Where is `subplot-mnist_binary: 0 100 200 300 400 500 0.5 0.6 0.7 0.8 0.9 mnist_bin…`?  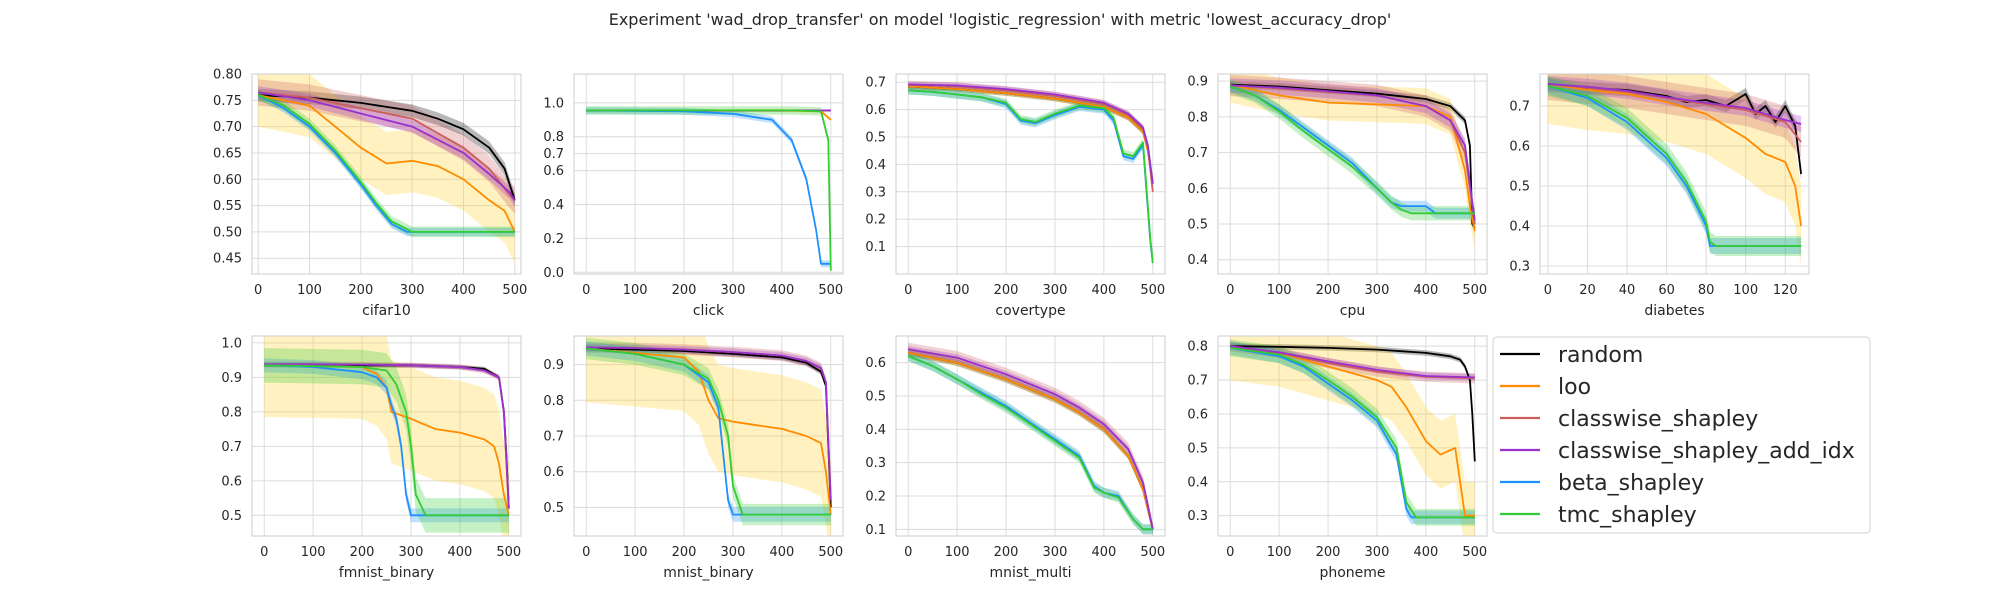 subplot-mnist_binary: 0 100 200 300 400 500 0.5 0.6 0.7 0.8 0.9 mnist_bin… is located at coordinates (693, 458).